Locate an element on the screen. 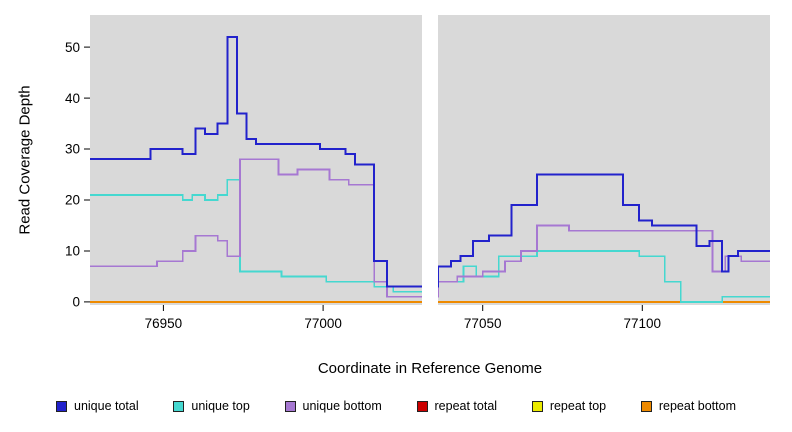 The image size is (792, 432). x-tick-label: 77050 is located at coordinates (483, 323).